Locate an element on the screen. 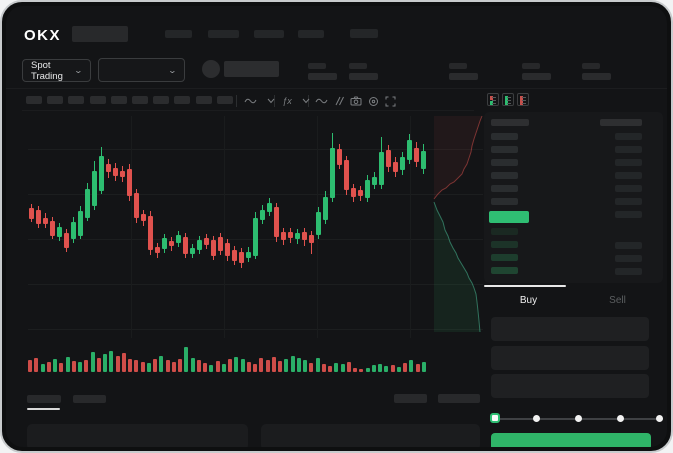  fx-indicators-icon: ƒx is located at coordinates (287, 101).